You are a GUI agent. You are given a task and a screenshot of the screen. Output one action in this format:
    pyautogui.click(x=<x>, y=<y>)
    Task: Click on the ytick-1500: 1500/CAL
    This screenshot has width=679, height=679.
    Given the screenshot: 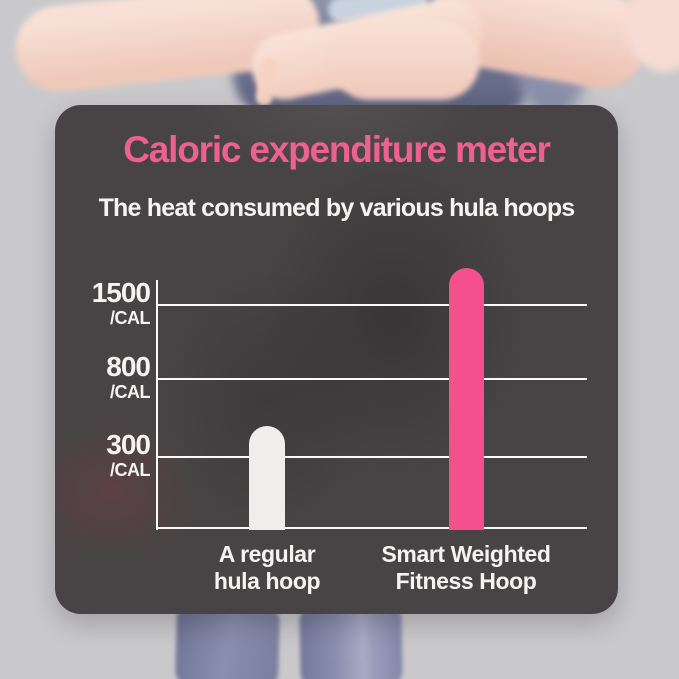 What is the action you would take?
    pyautogui.click(x=103, y=303)
    